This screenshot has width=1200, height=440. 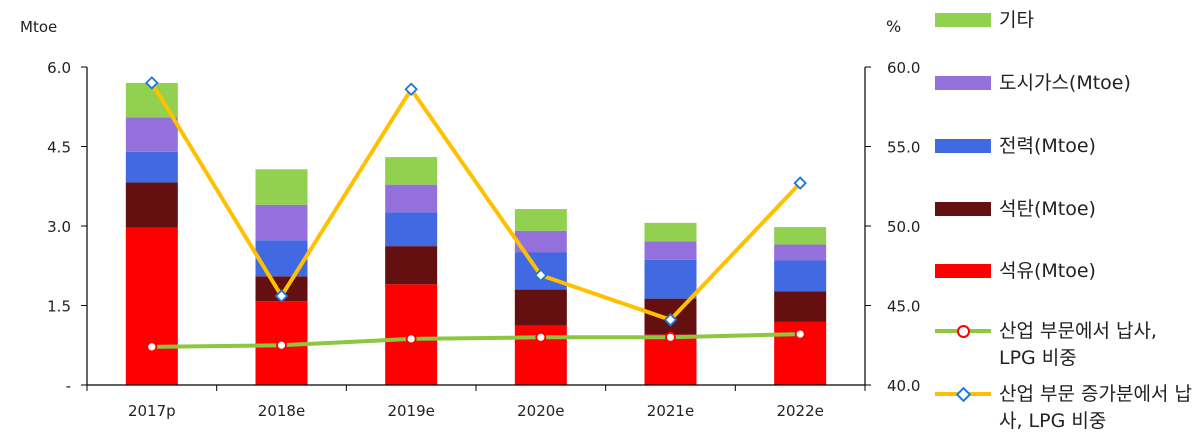 I want to click on tick-label-right-0: 40.0, so click(x=903, y=386).